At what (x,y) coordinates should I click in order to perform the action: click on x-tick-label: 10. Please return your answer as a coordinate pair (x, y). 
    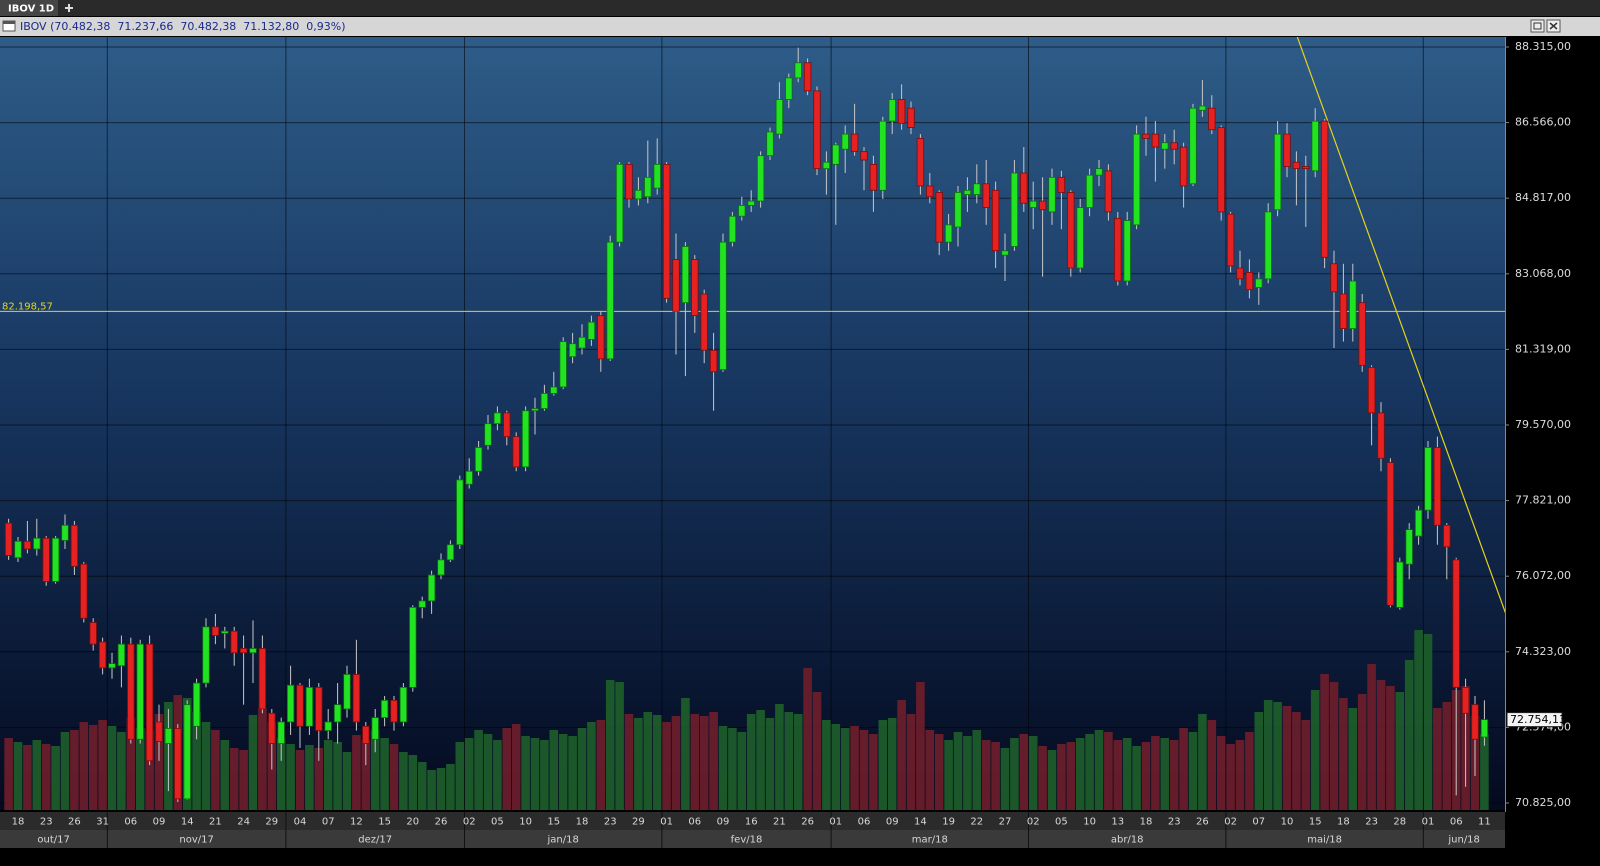
    Looking at the image, I should click on (1287, 822).